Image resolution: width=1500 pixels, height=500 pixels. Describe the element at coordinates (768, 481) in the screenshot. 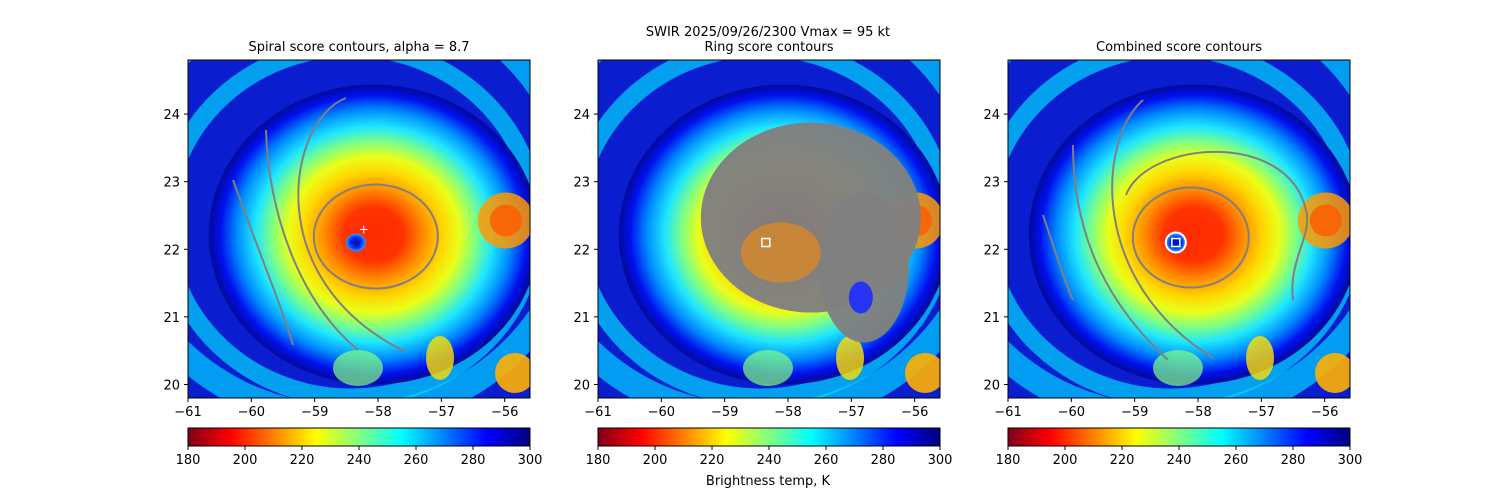

I see `colorbar-label: Brightness temp, K` at that location.